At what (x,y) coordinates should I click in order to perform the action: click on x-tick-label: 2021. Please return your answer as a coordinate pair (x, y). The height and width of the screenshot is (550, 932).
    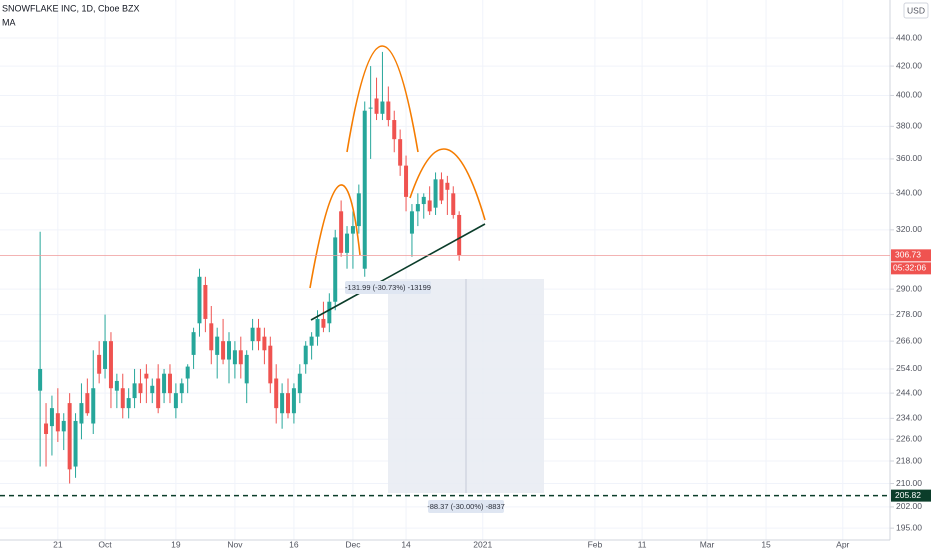
    Looking at the image, I should click on (482, 544).